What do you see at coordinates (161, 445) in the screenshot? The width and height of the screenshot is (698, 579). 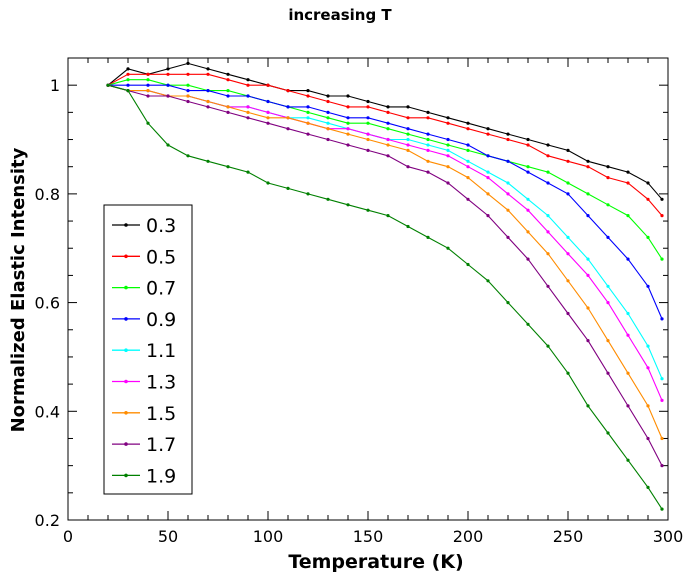 I see `legend-label-1.7: 1.7` at bounding box center [161, 445].